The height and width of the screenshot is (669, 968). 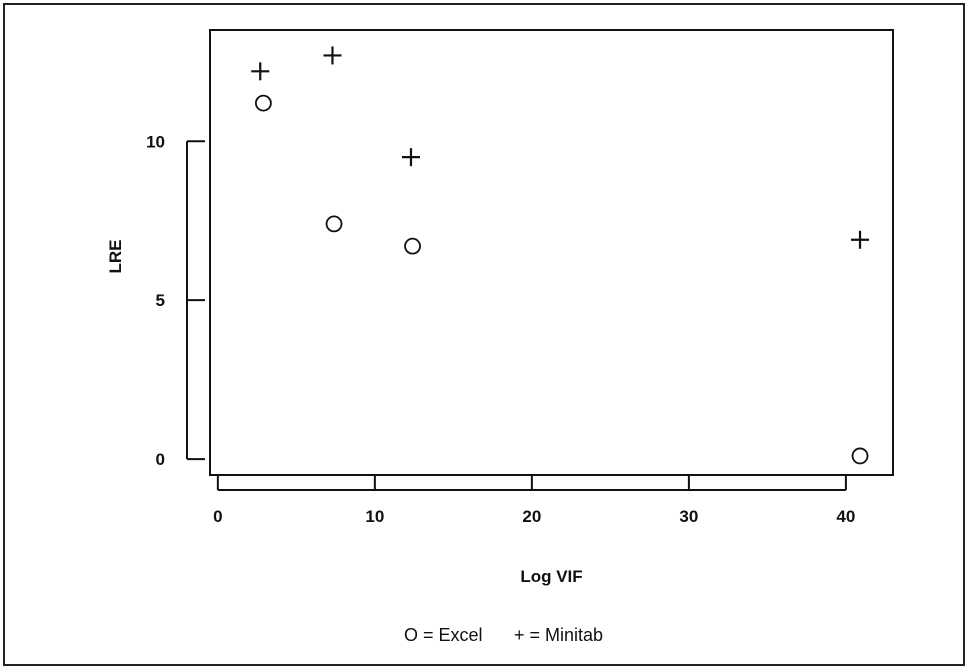 I want to click on y-tick-label: 5, so click(x=160, y=300).